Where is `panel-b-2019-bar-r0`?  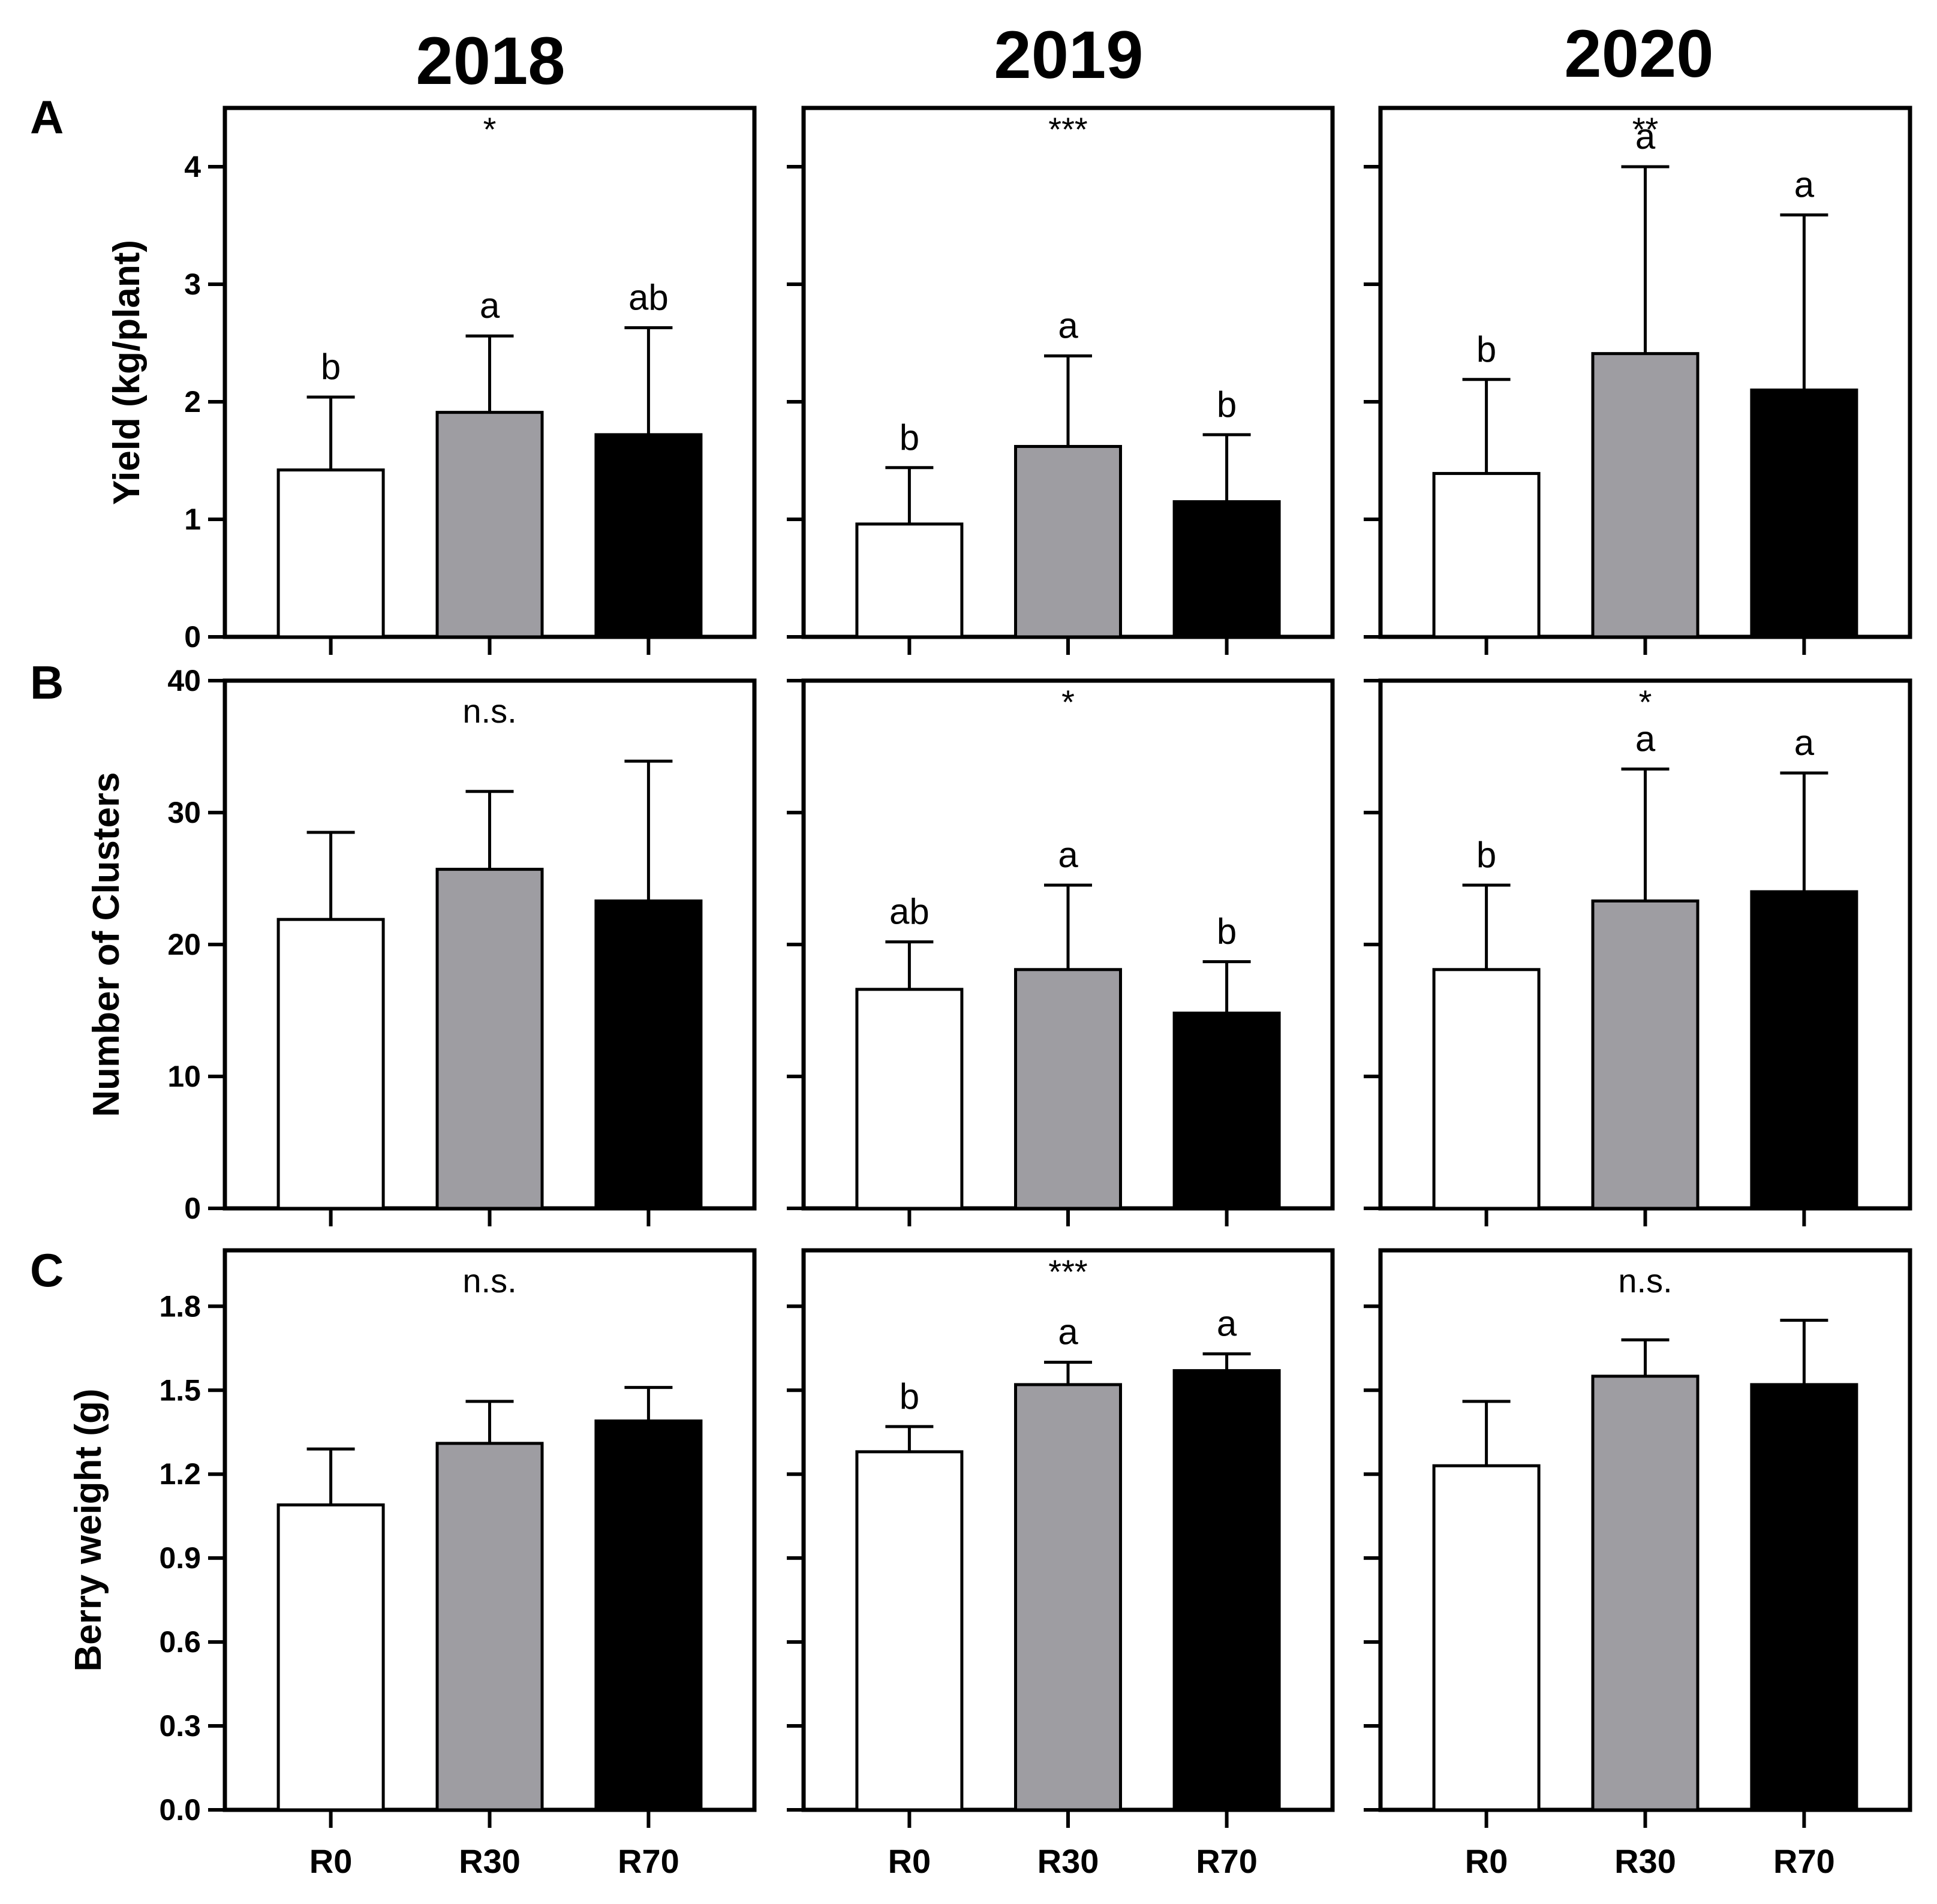
panel-b-2019-bar-r0 is located at coordinates (909, 1099).